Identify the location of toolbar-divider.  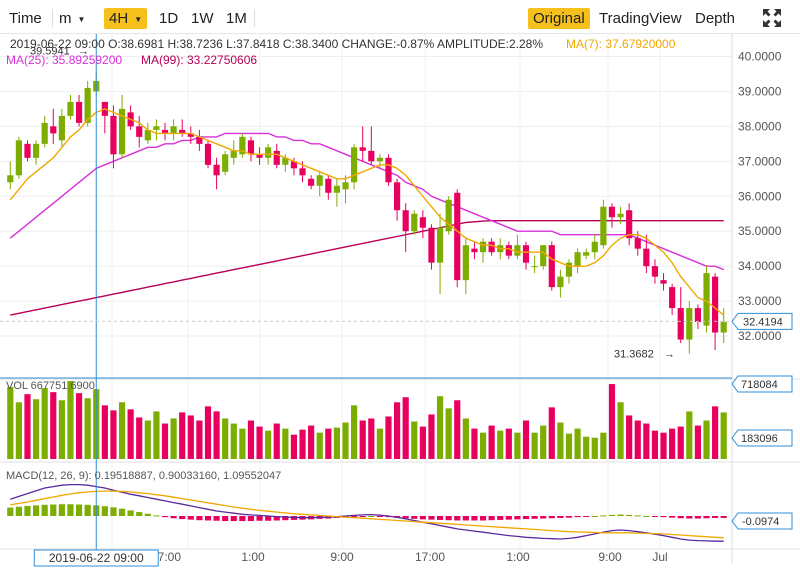
(254, 18).